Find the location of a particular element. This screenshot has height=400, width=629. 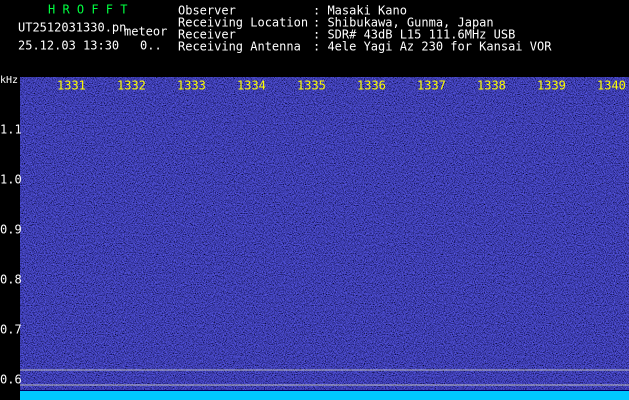

field-value: : Shibukawa, Gunma, Japan is located at coordinates (403, 23).